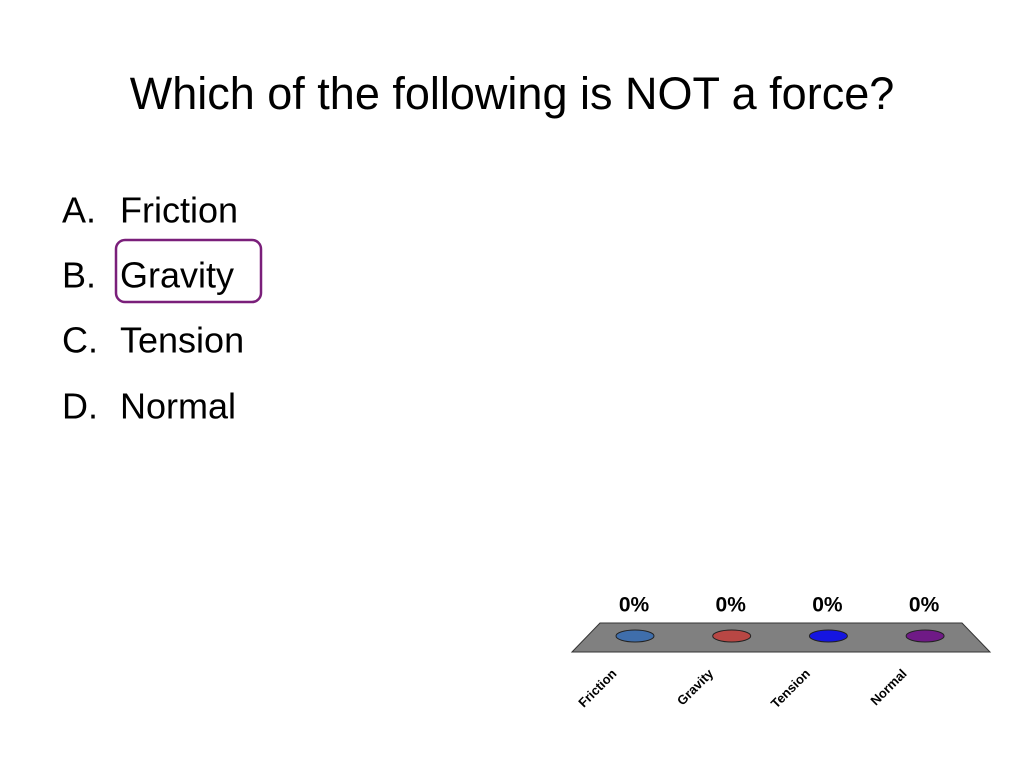 This screenshot has width=1024, height=768. I want to click on category-label: Friction, so click(597, 688).